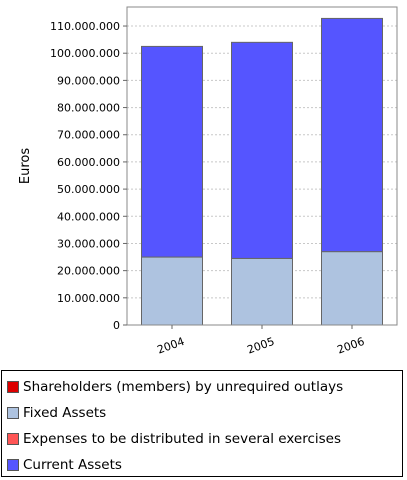 The image size is (407, 480). I want to click on y-tick-label: 80.000.000, so click(88, 108).